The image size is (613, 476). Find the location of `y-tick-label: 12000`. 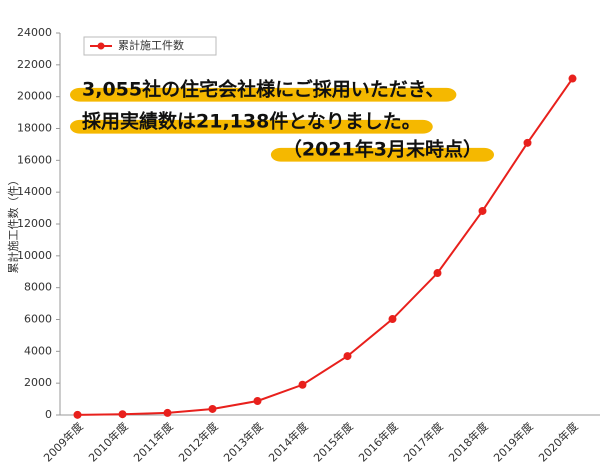

y-tick-label: 12000 is located at coordinates (34, 223).